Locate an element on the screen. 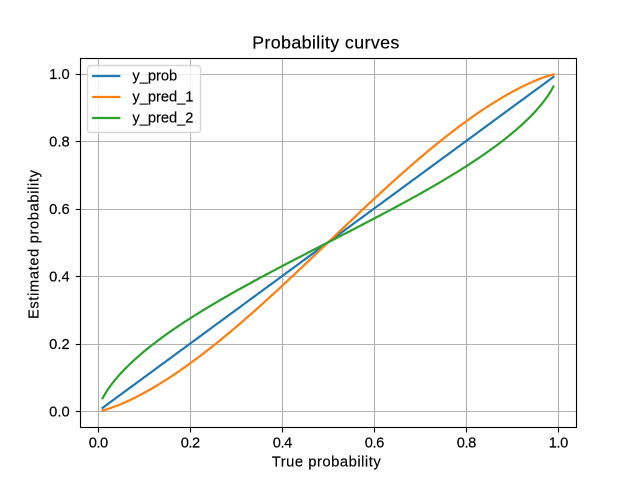  svg-text: y_pred_1 is located at coordinates (162, 98).